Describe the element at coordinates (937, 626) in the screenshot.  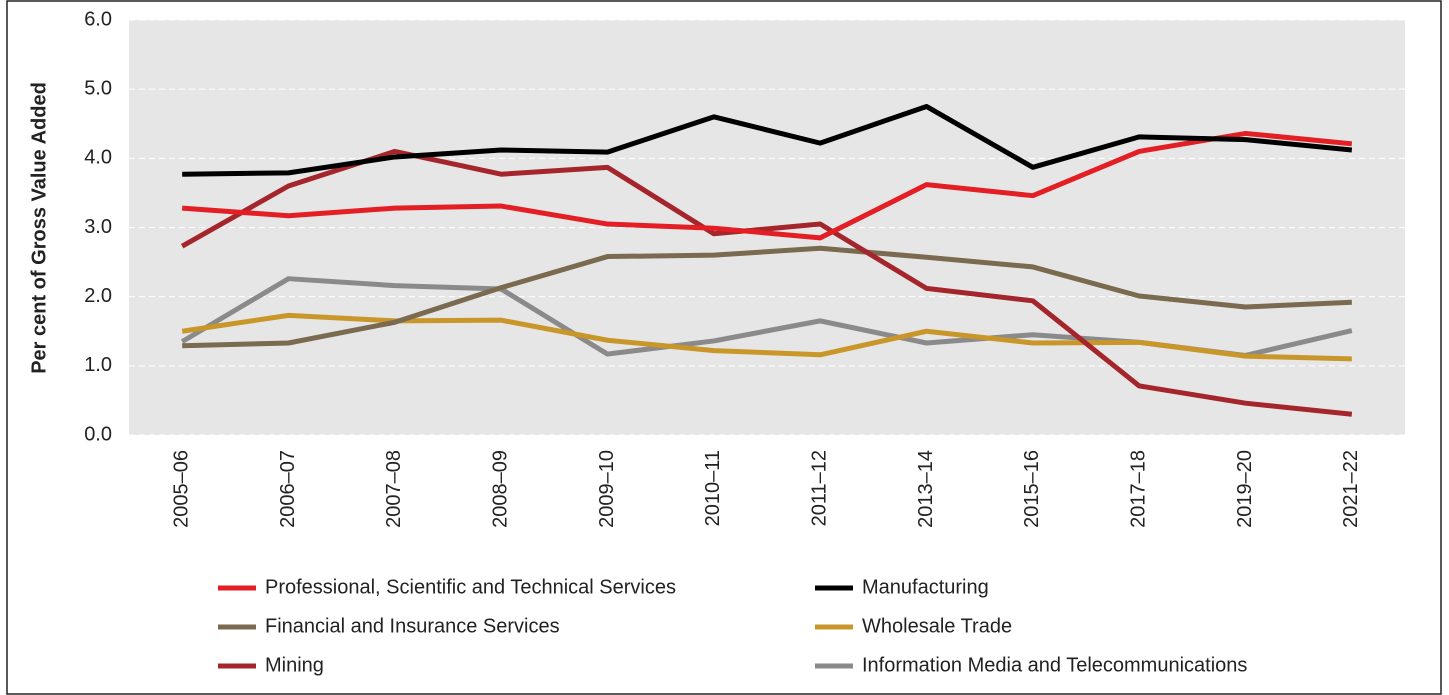
I see `legend-label: Wholesale Trade` at that location.